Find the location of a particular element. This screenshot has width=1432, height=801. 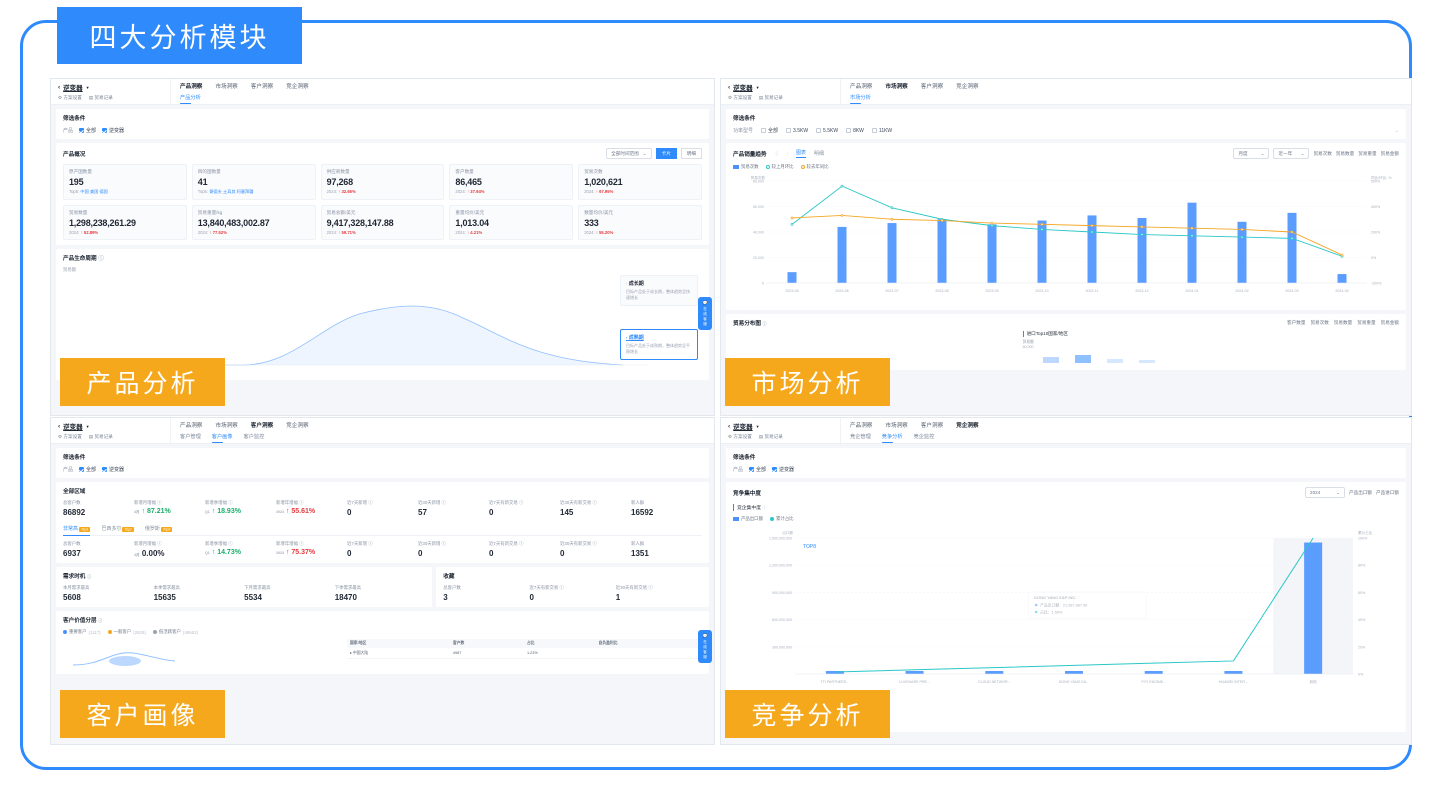

power-option-55kw: 5.5KW is located at coordinates (827, 131).